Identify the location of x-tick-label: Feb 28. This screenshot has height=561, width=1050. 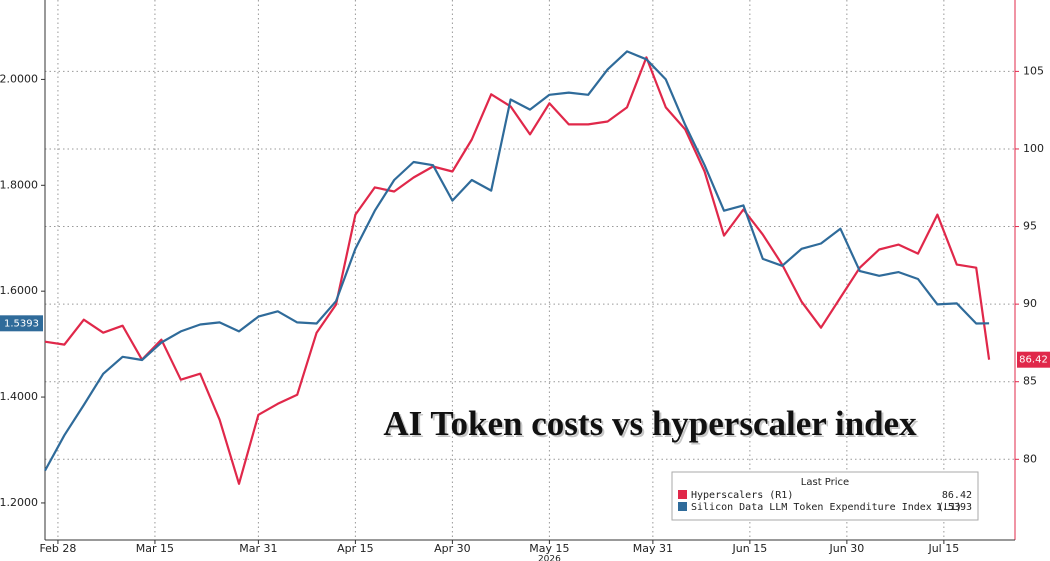
(57, 548).